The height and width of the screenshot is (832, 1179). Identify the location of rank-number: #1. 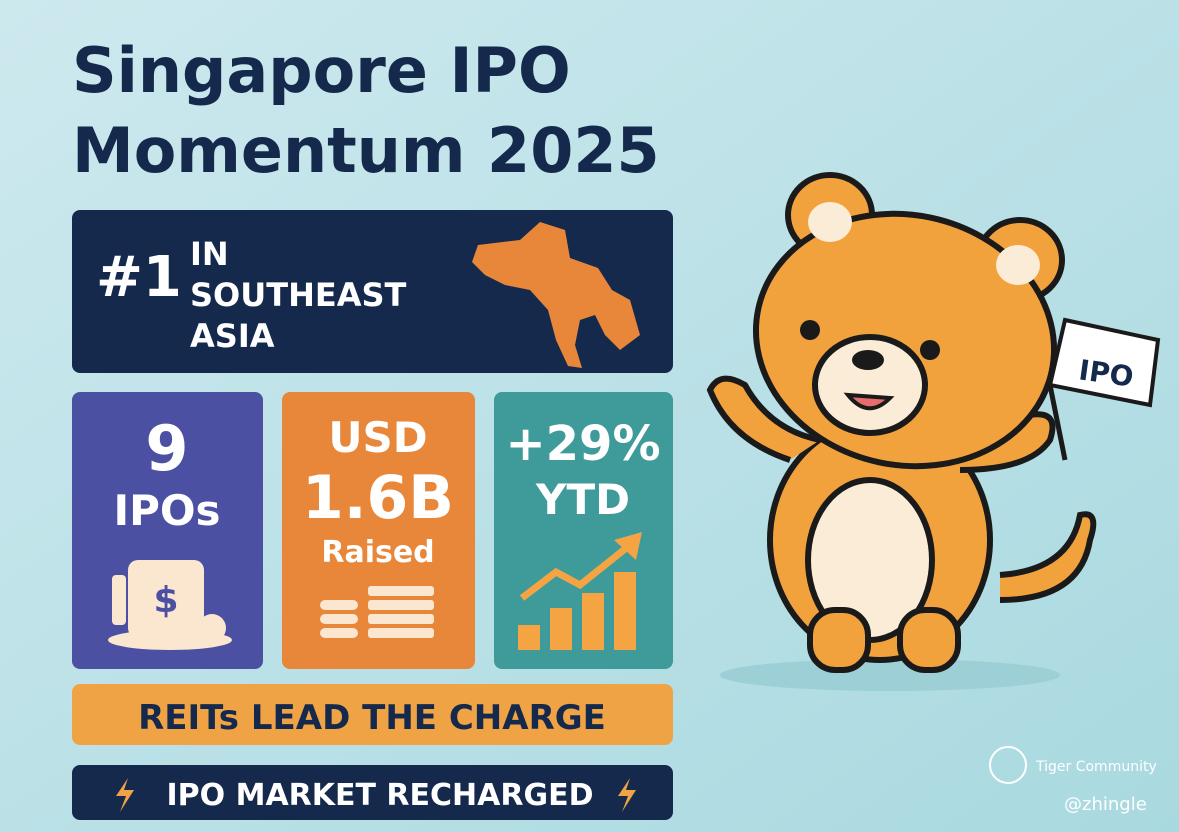
(139, 277).